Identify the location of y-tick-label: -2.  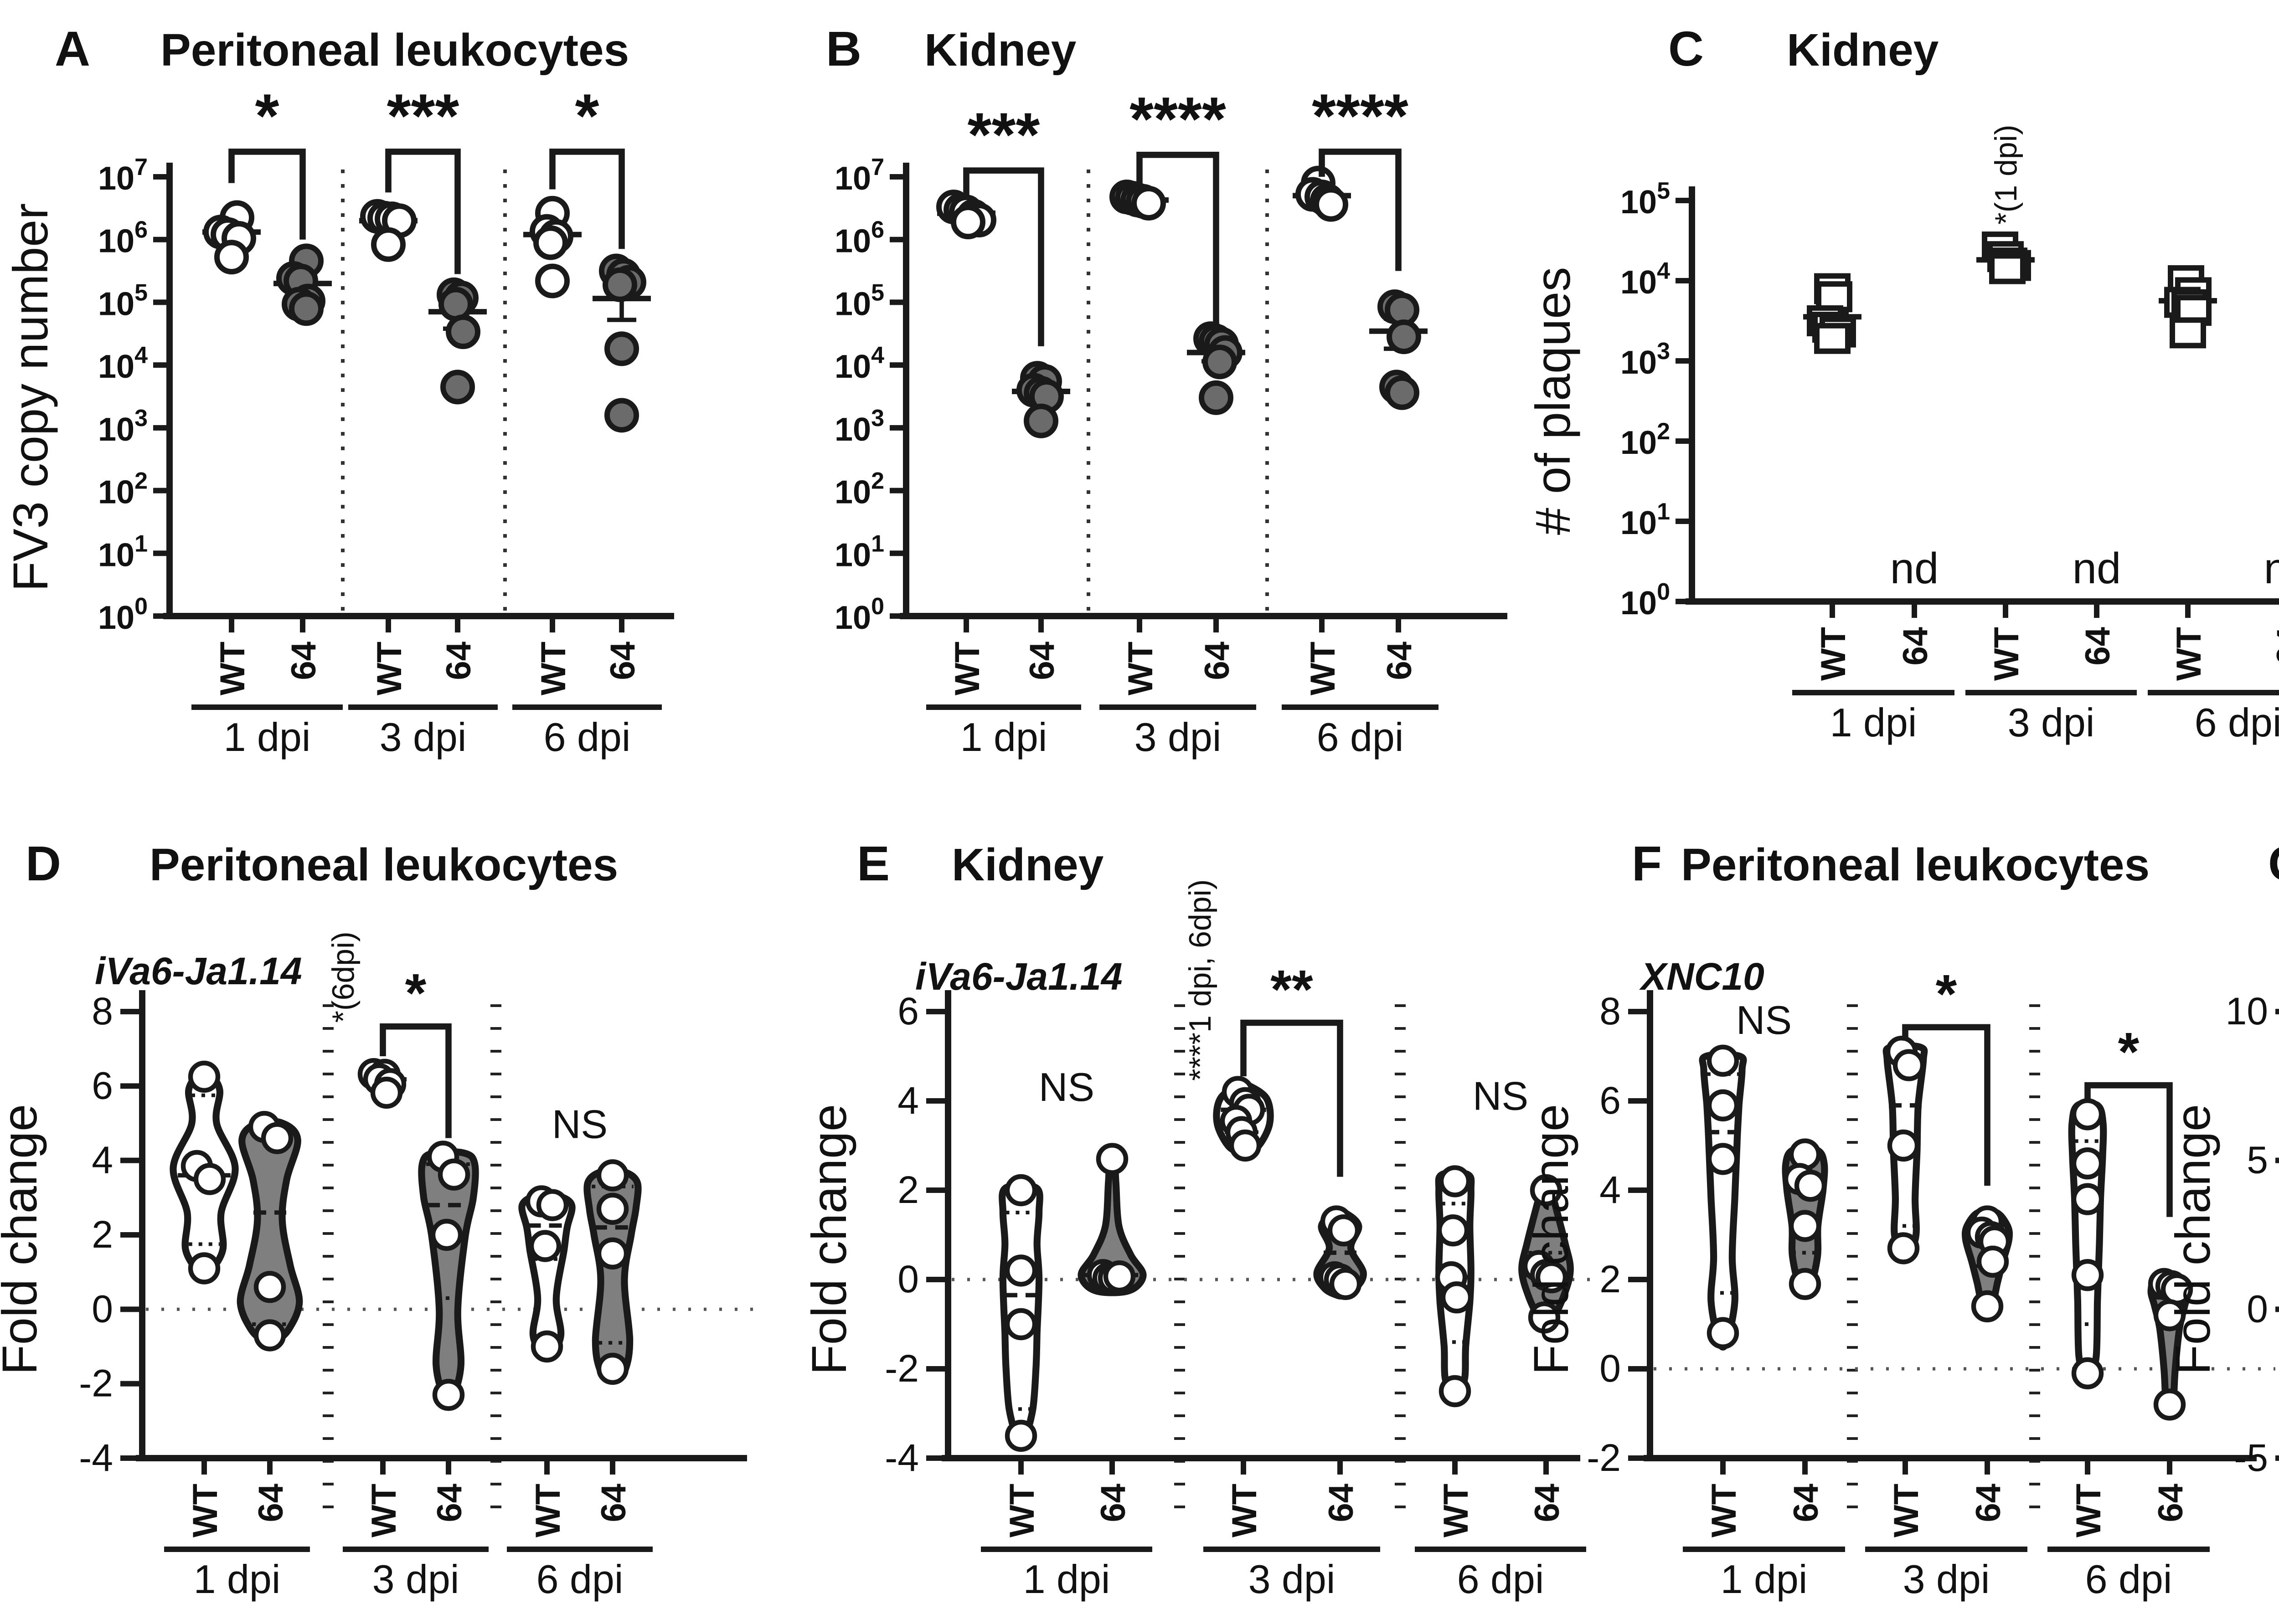
(902, 1368).